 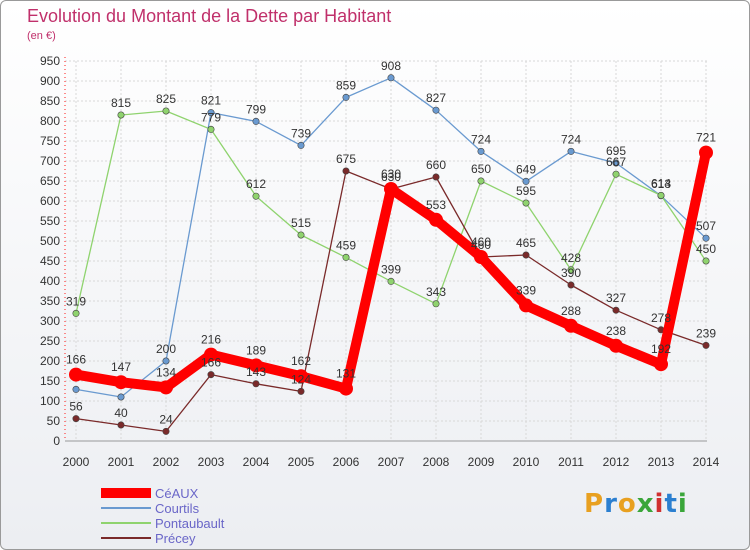 I want to click on data-label: 649, so click(x=526, y=169).